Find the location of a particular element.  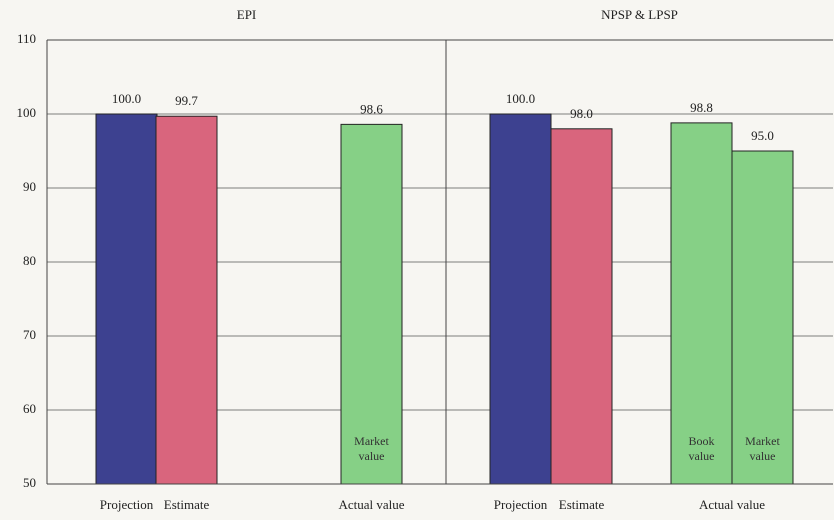

value-label: 95.0 is located at coordinates (762, 135).